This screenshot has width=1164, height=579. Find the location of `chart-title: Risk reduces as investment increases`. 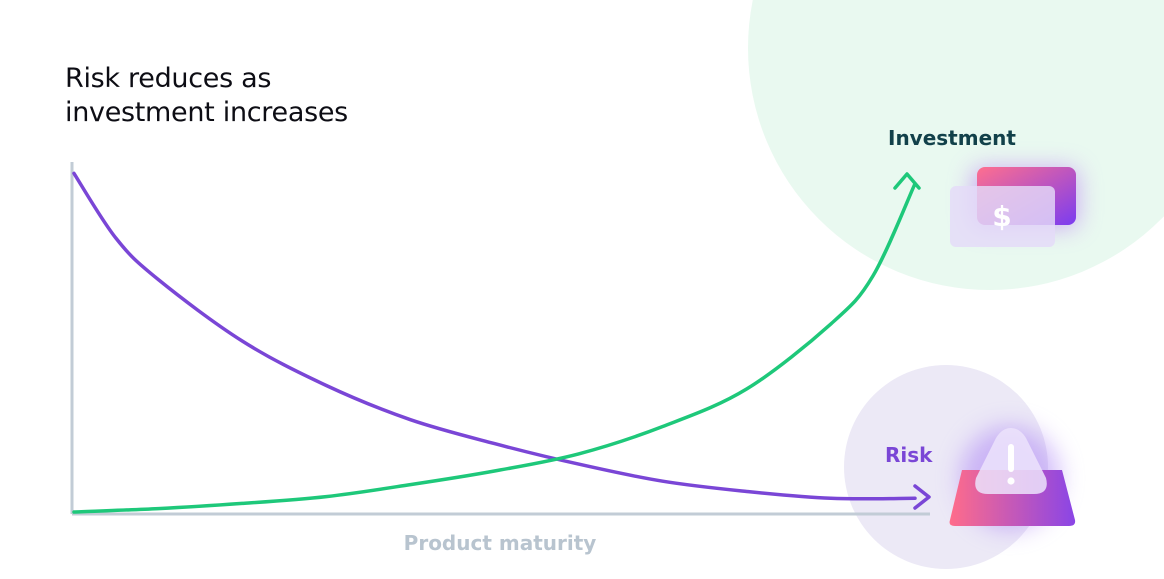

chart-title: Risk reduces as investment increases is located at coordinates (206, 95).